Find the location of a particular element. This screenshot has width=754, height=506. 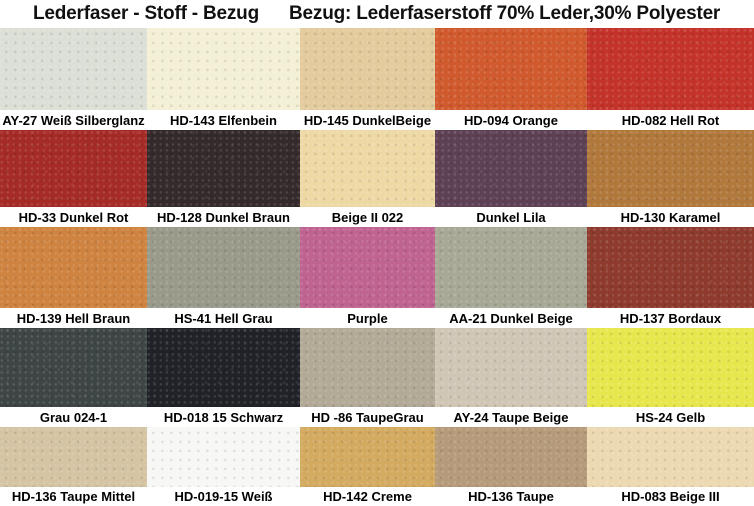

swatch-label: HD-083 Beige III is located at coordinates (670, 496).